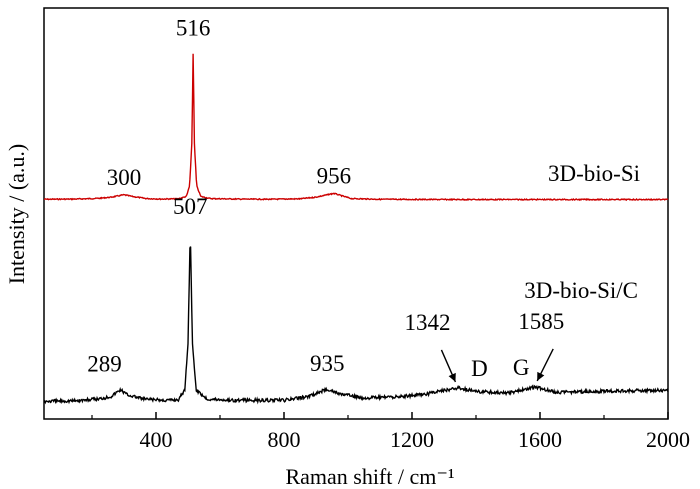 This screenshot has height=489, width=700. I want to click on series-labels-group: 3D-bio-Si 3D-bio-Si/C, so click(582, 232).